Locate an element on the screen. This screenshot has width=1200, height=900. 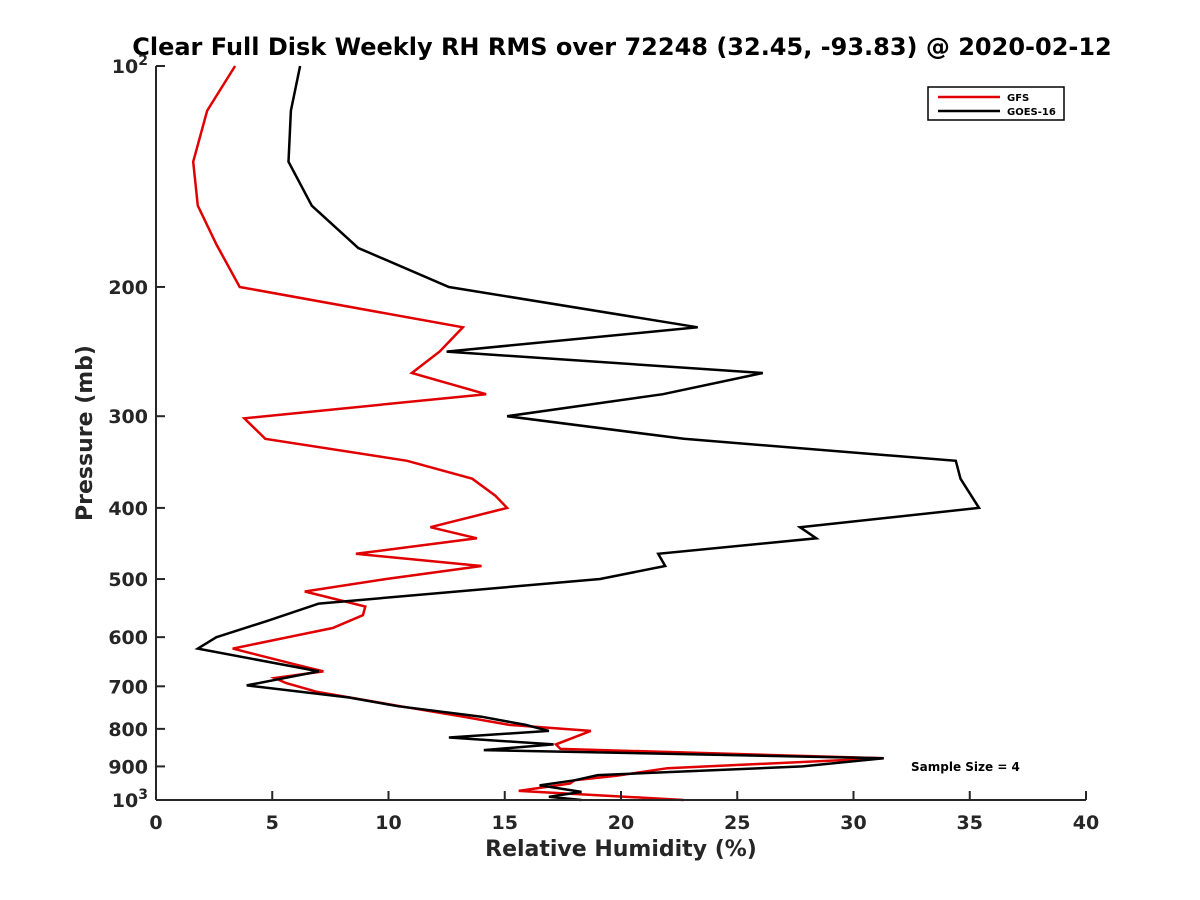
legend: GFS GOES-16 is located at coordinates (996, 103).